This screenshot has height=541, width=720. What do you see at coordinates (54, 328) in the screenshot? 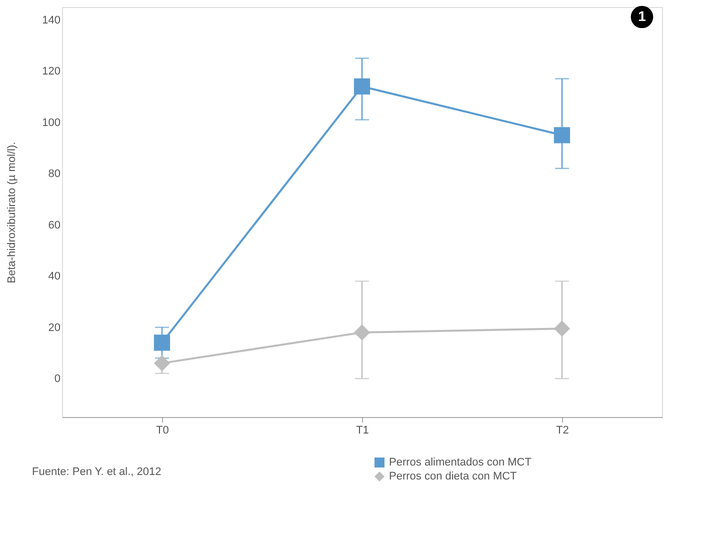
I see `y-tick-label: 20` at bounding box center [54, 328].